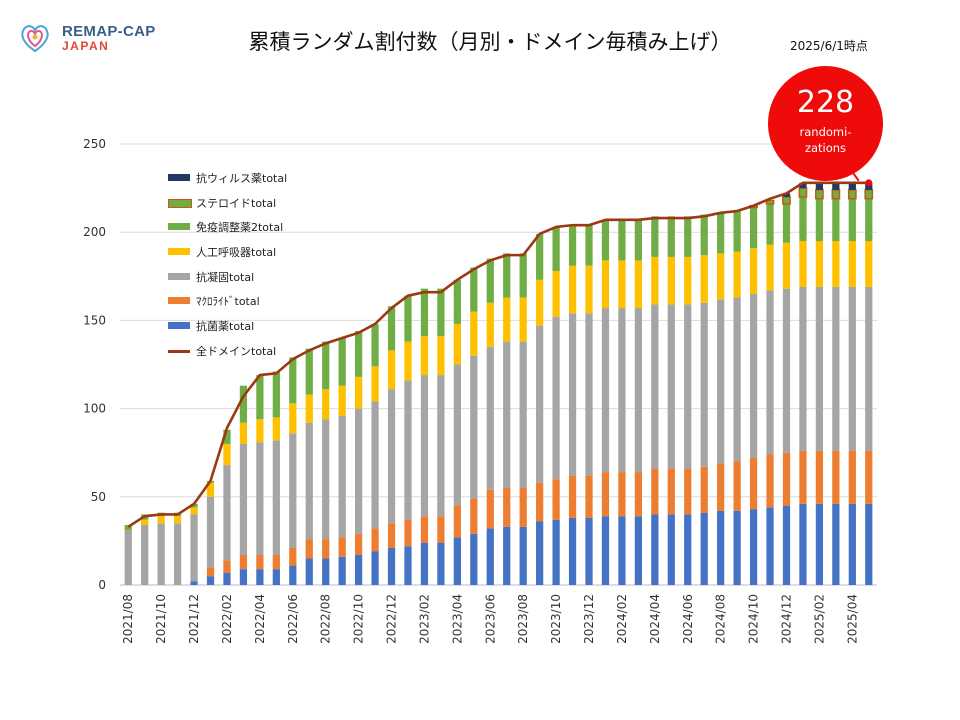 This screenshot has width=960, height=720. I want to click on legend-swatch-antibiotic, so click(179, 326).